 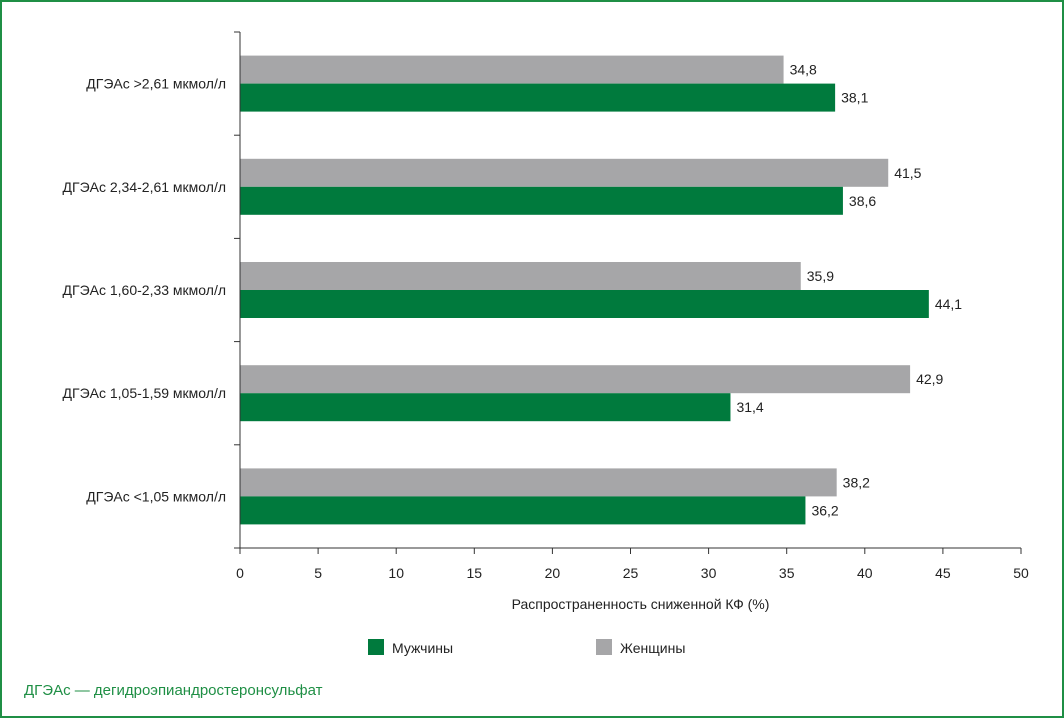 I want to click on category-label: ДГЭАс 1,05-1,59 мкмол/л, so click(x=144, y=393).